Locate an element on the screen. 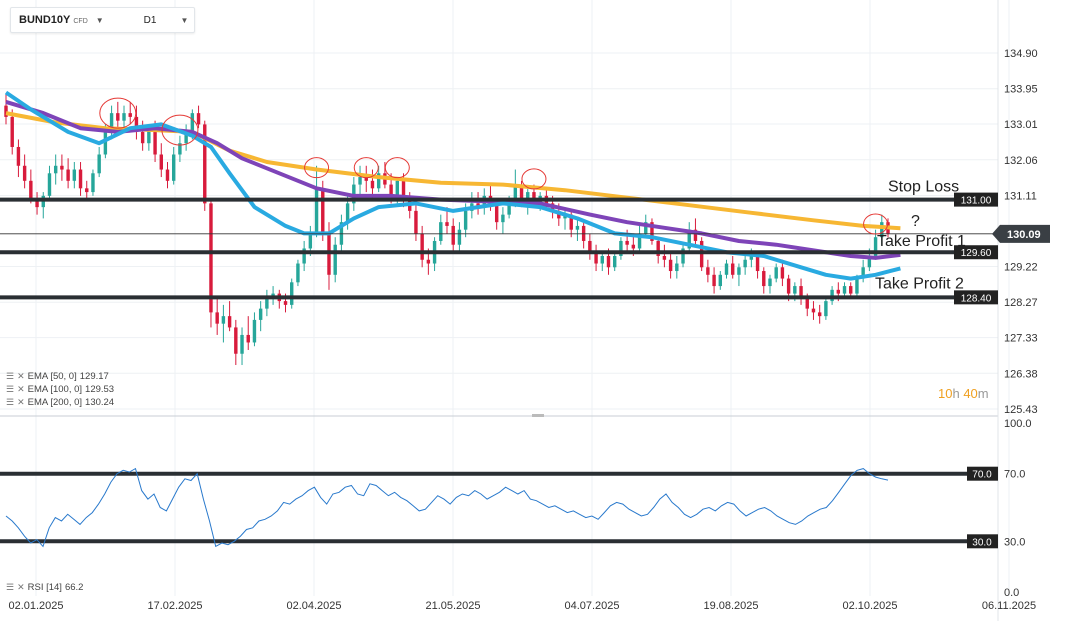  time-tick-label: 19.08.2025 is located at coordinates (730, 606).